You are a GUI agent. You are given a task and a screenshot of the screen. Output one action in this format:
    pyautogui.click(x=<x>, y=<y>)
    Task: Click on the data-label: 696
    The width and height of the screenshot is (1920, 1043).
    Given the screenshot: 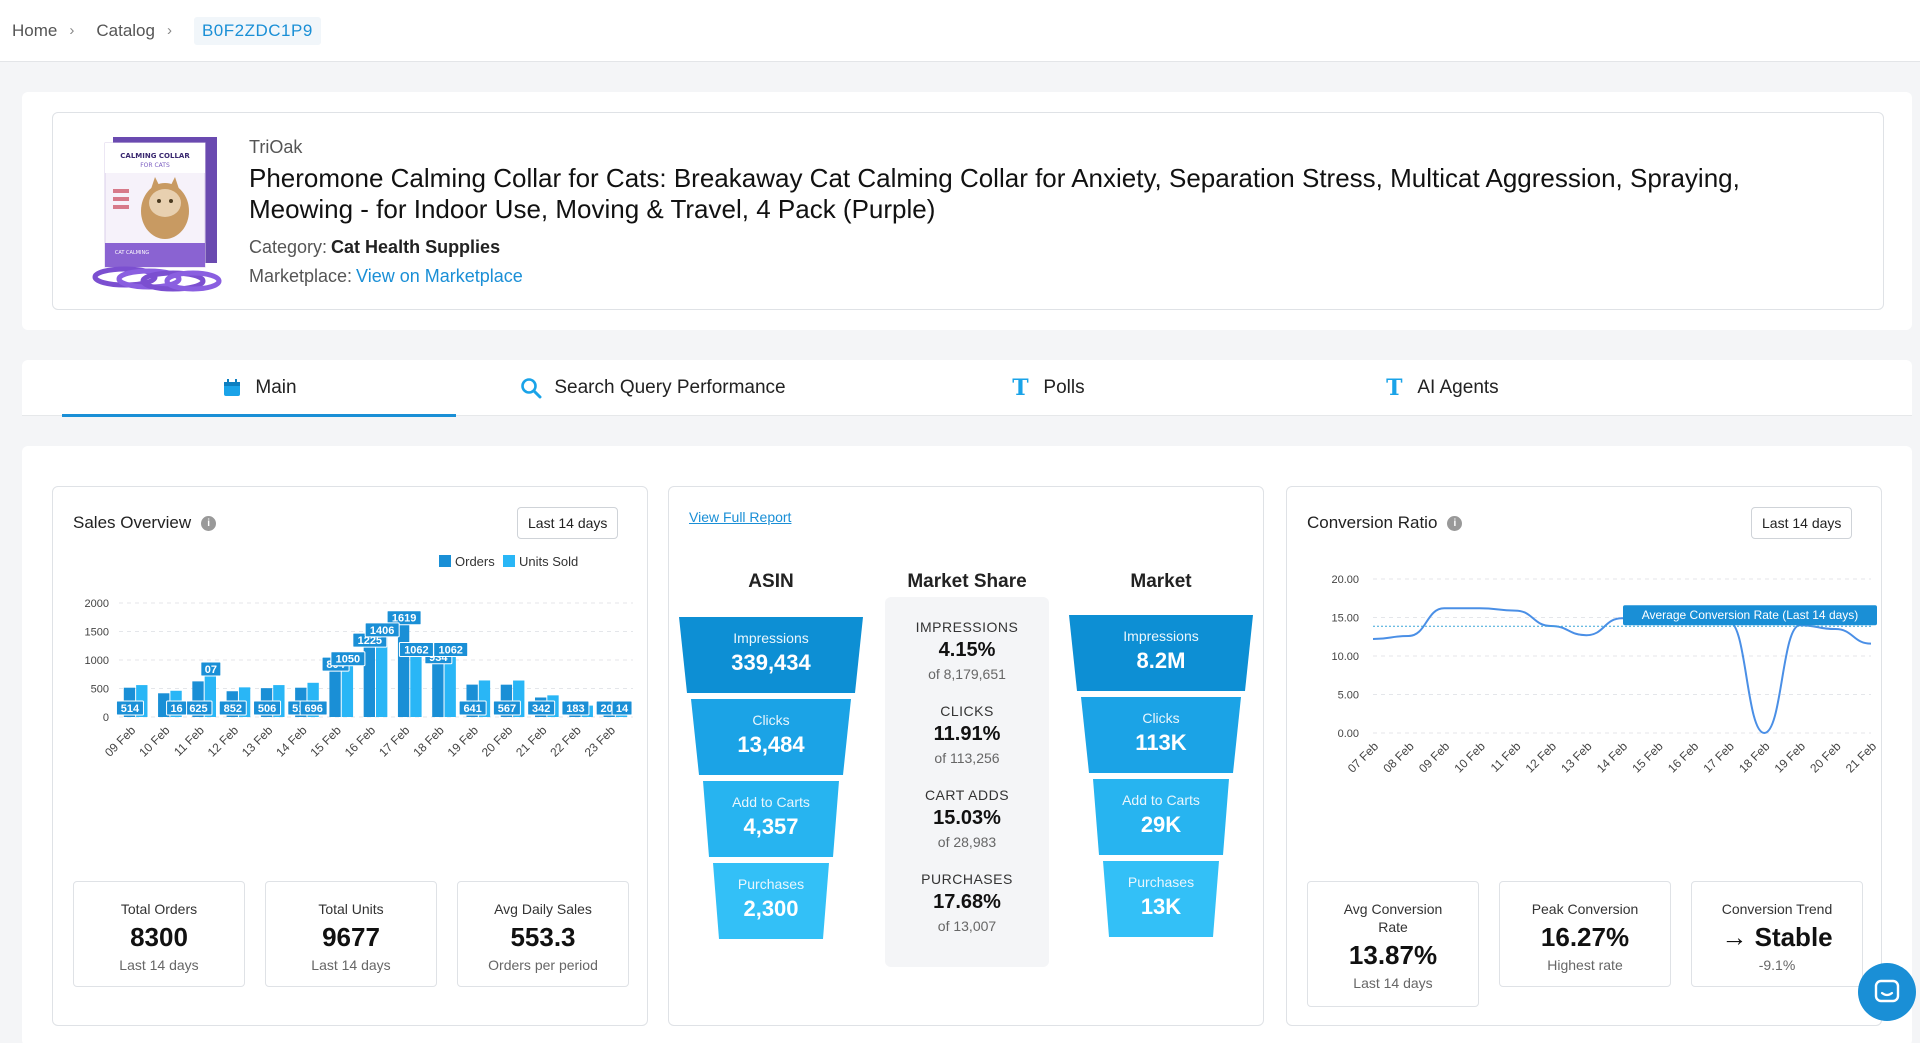 What is the action you would take?
    pyautogui.click(x=313, y=709)
    